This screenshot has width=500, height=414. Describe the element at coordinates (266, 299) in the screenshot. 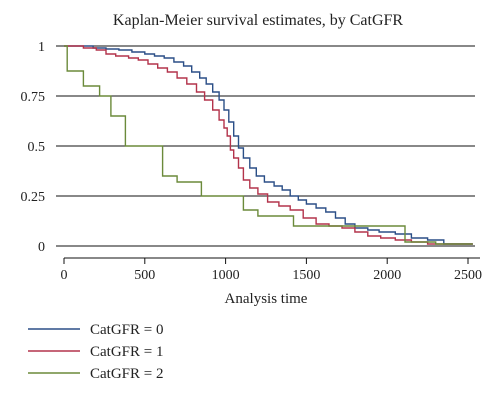

I see `x-axis-title: Analysis time` at that location.